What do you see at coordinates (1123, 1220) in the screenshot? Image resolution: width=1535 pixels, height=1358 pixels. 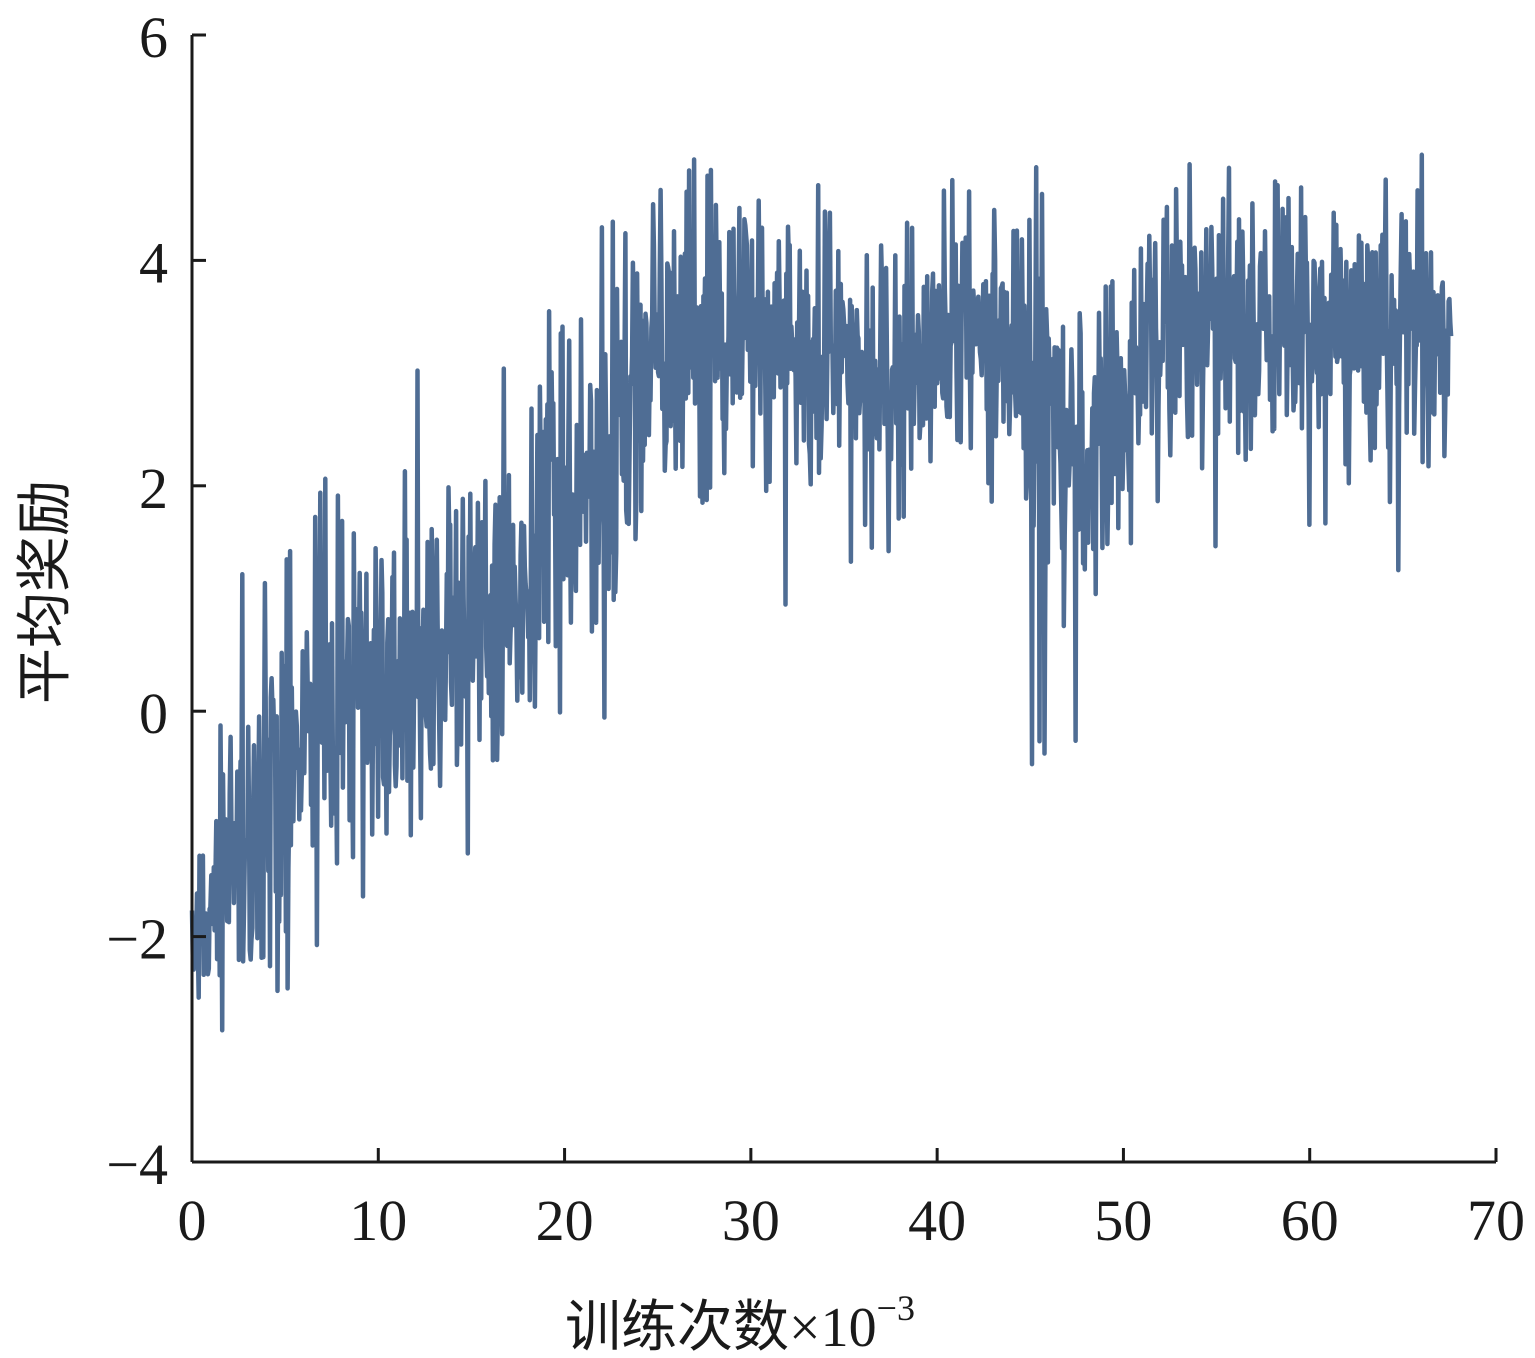 I see `x-tick-label: 50` at bounding box center [1123, 1220].